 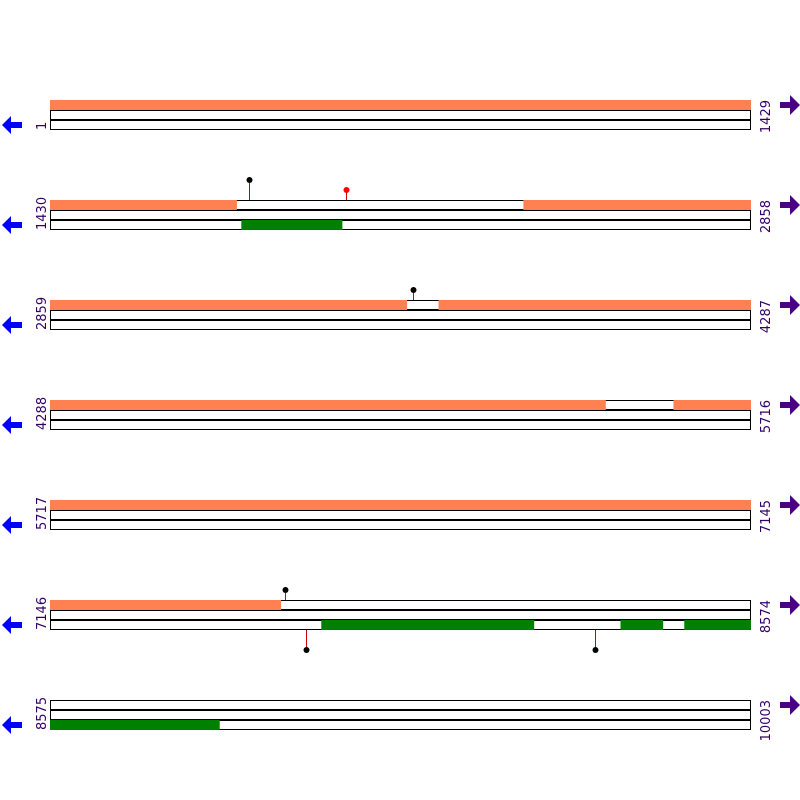 I want to click on sequence-row: 4288 5716, so click(x=401, y=414).